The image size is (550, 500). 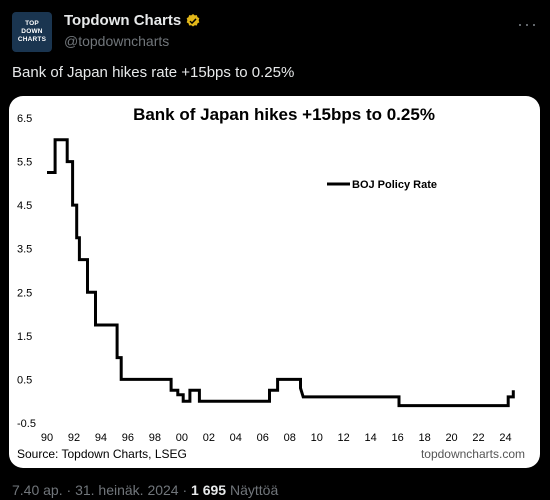 What do you see at coordinates (24, 380) in the screenshot?
I see `y-tick-label: 0.5` at bounding box center [24, 380].